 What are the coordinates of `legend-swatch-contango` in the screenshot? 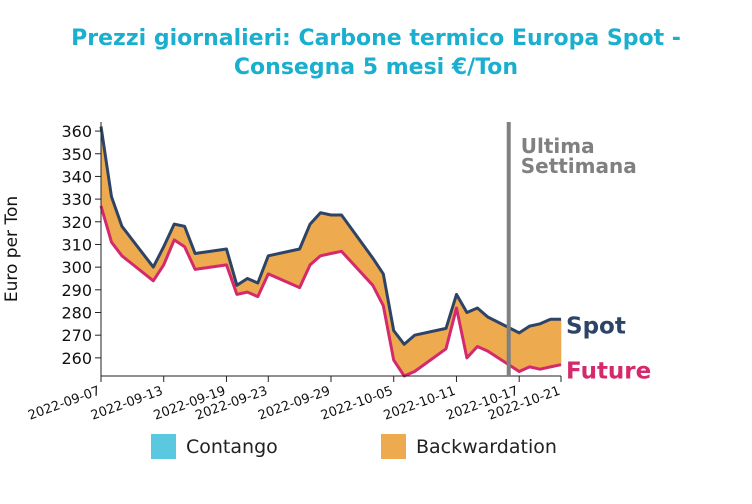 It's located at (163, 446).